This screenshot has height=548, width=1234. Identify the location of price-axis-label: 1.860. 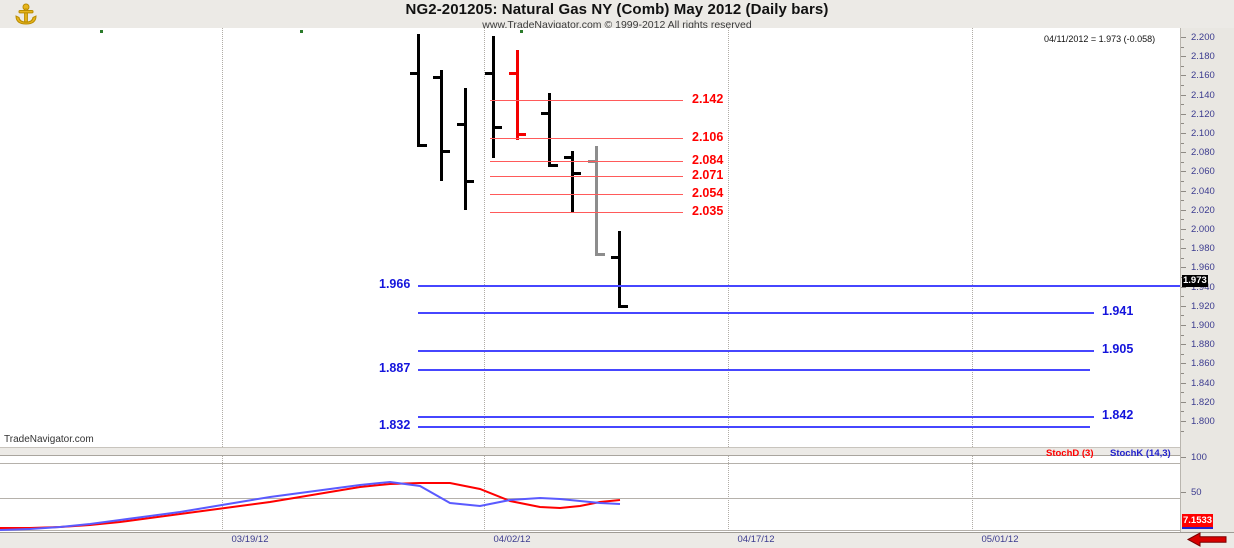
(1203, 364).